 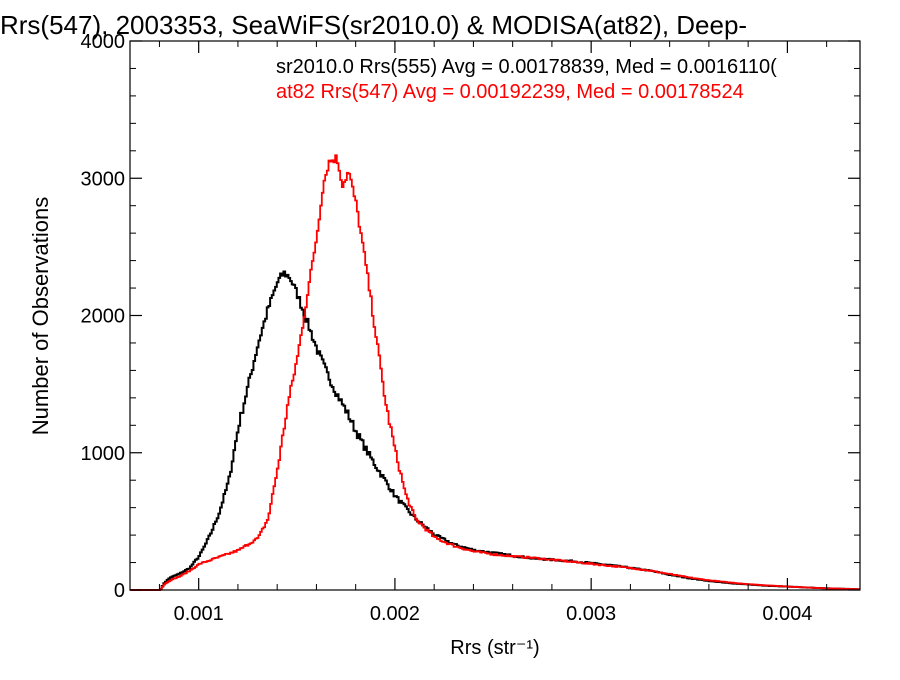 I want to click on y-tick-label: 1000, so click(x=103, y=454).